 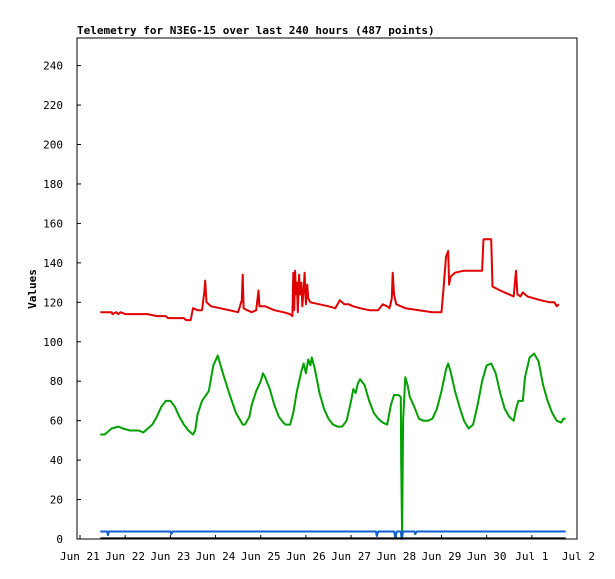 What do you see at coordinates (53, 263) in the screenshot?
I see `y-tick-label: 140` at bounding box center [53, 263].